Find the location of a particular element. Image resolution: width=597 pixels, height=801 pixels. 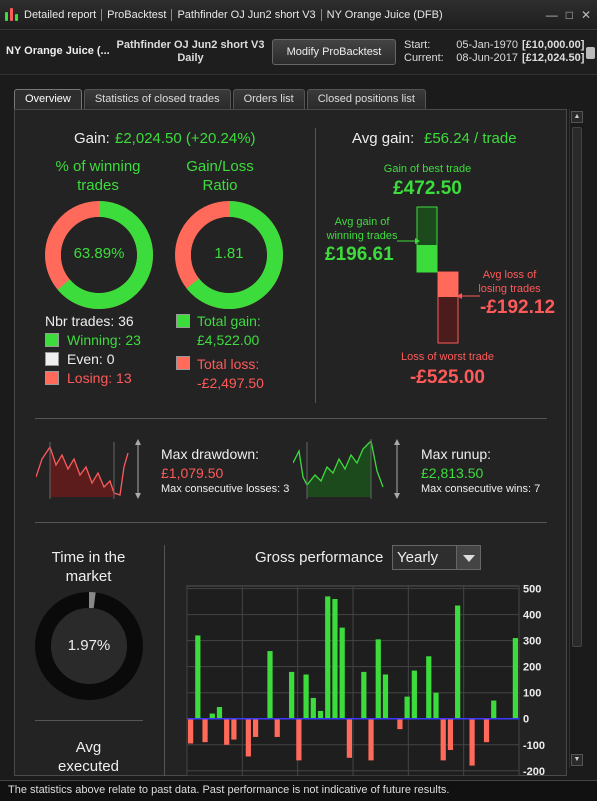

app-logo-icon is located at coordinates (12, 14).